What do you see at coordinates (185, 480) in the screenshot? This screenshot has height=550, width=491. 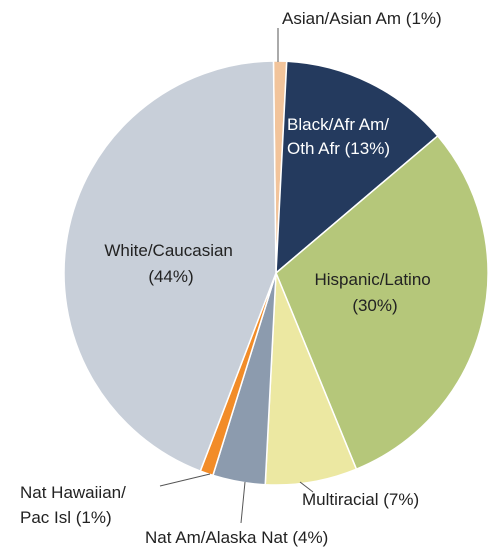 I see `leader-line-nat-hawaiian` at bounding box center [185, 480].